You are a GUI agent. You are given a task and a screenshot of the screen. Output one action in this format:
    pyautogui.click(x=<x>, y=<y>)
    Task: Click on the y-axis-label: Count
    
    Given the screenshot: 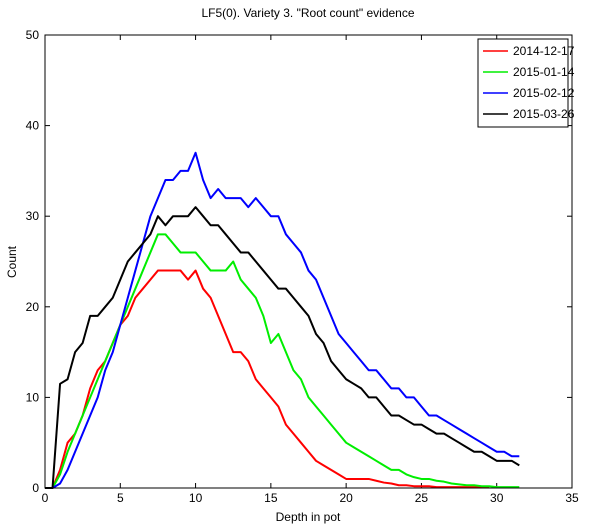 What is the action you would take?
    pyautogui.click(x=12, y=261)
    